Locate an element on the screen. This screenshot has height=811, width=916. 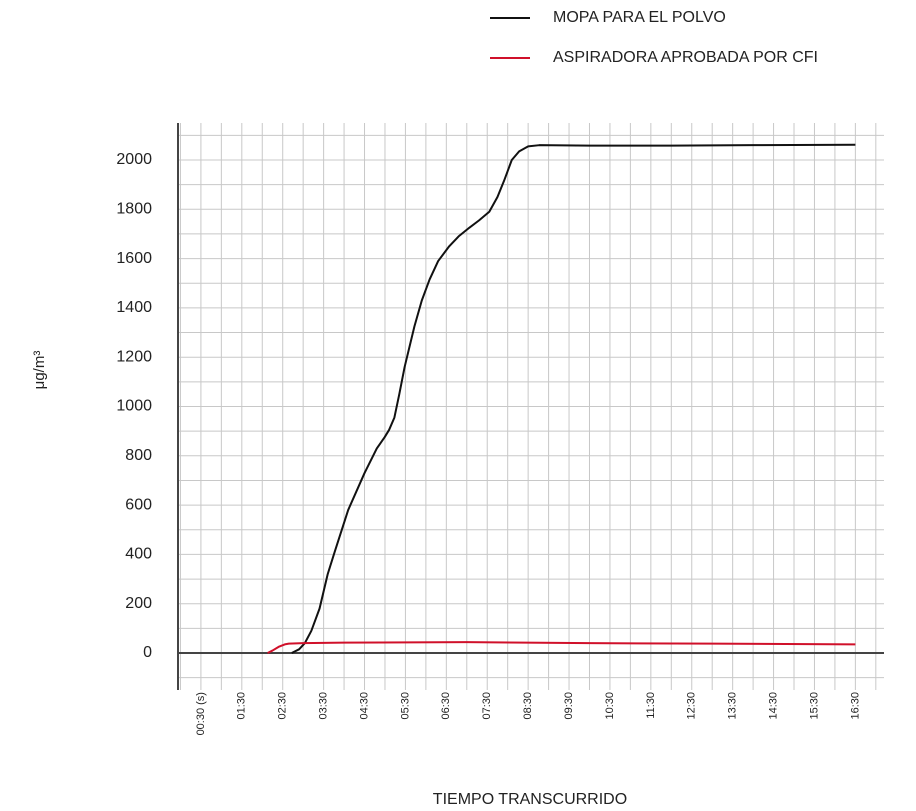
legend-label: MOPA PARA EL POLVO is located at coordinates (639, 17).